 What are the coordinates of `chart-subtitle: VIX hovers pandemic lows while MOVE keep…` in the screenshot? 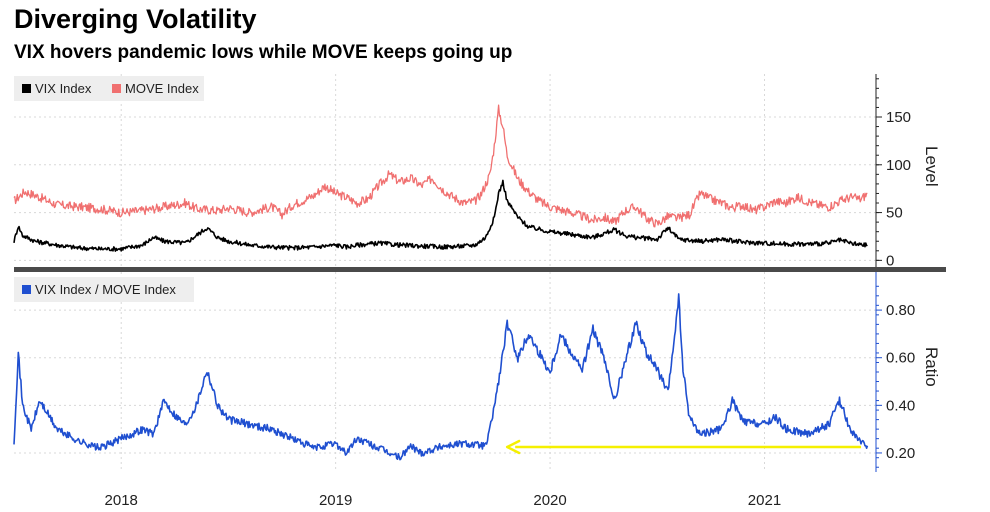 It's located at (263, 52).